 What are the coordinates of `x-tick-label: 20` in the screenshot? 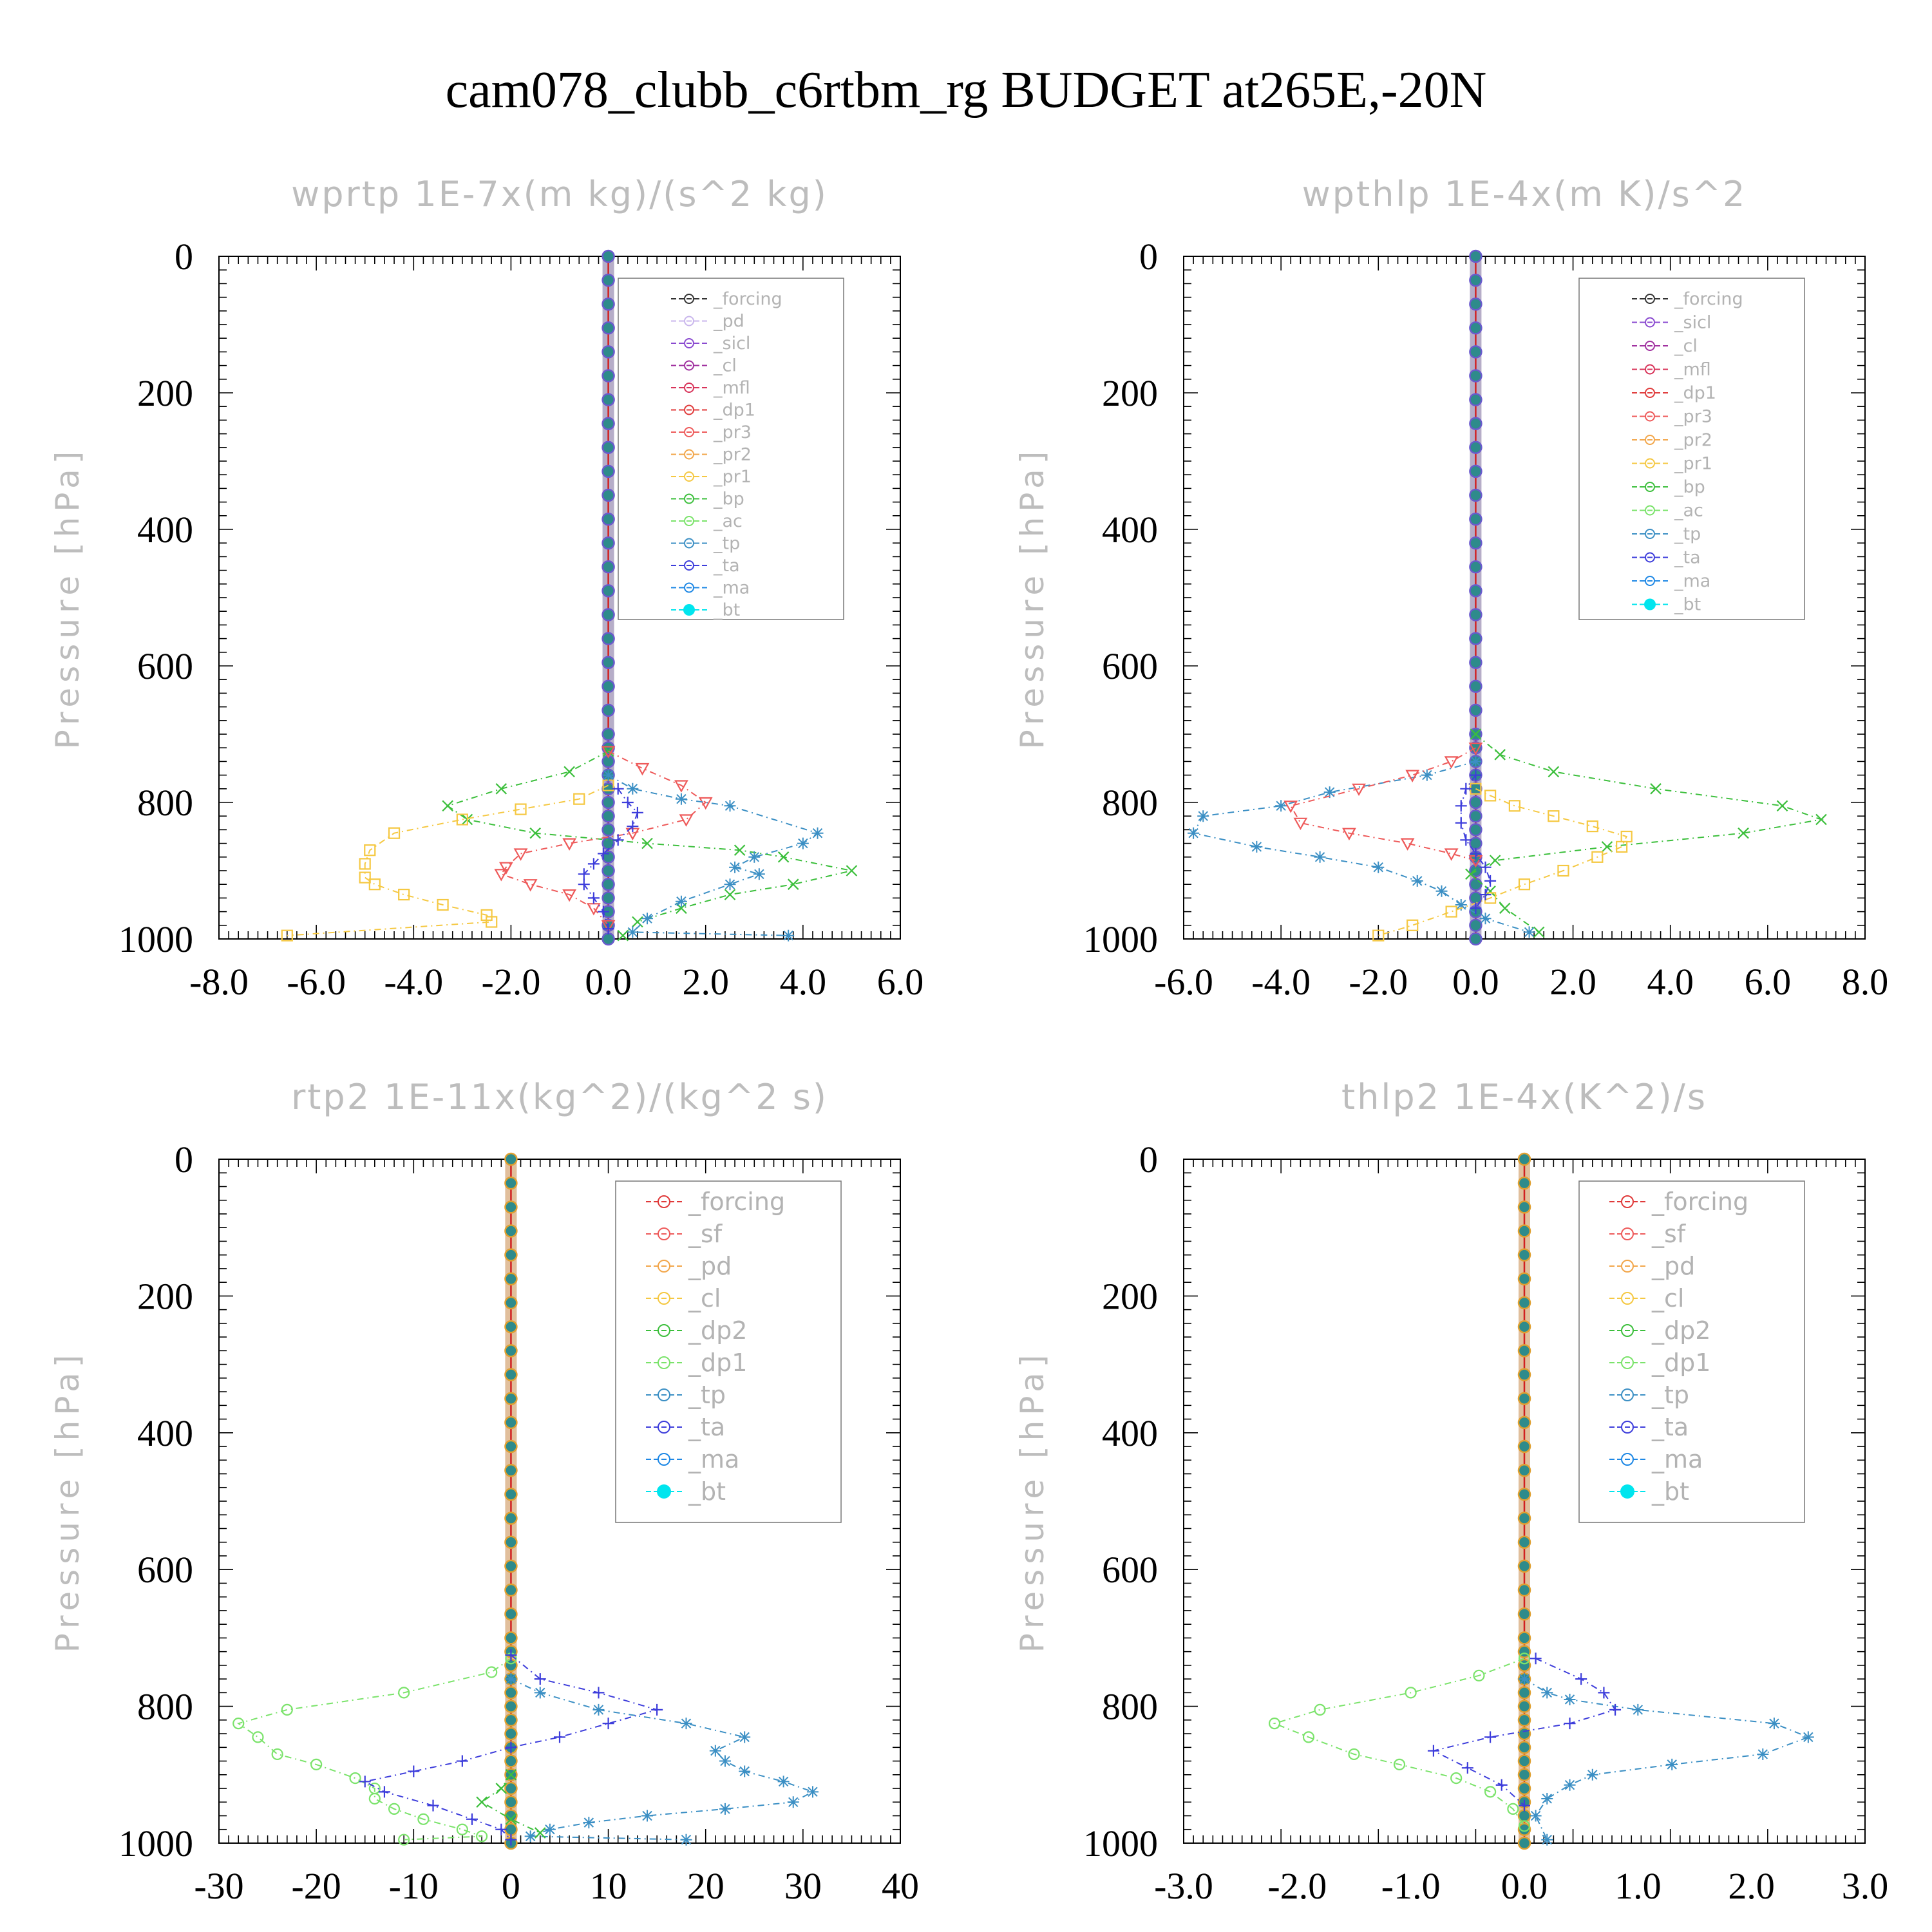 It's located at (706, 1886).